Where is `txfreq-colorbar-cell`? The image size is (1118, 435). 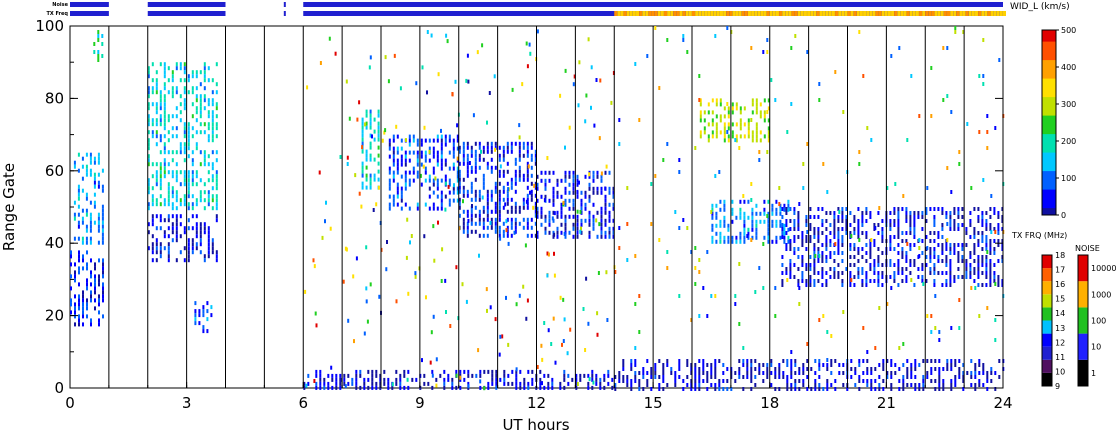
txfreq-colorbar-cell is located at coordinates (1047, 314).